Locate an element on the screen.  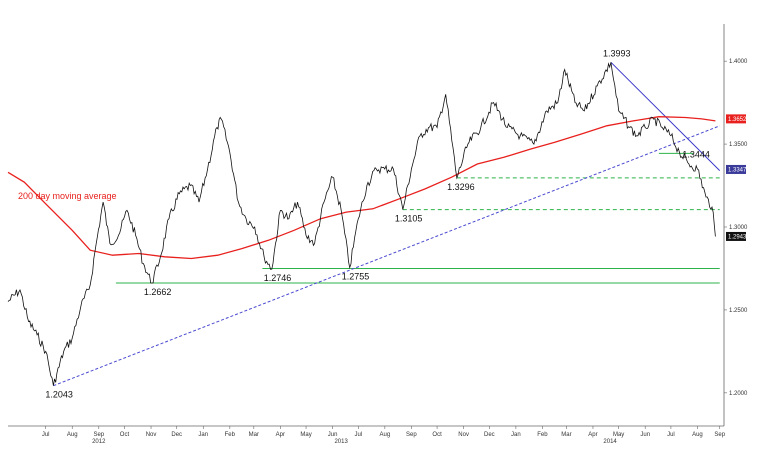
annotation-label-5: 1.2755 is located at coordinates (356, 277).